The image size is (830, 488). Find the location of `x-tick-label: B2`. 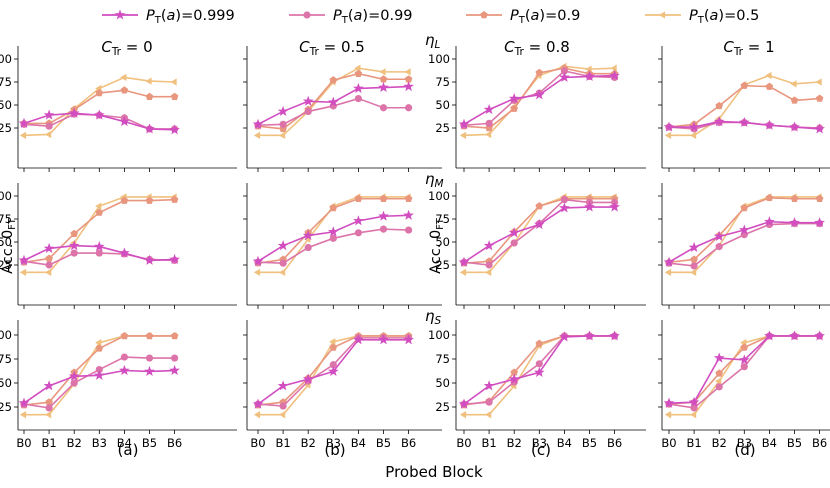

x-tick-label: B2 is located at coordinates (719, 443).